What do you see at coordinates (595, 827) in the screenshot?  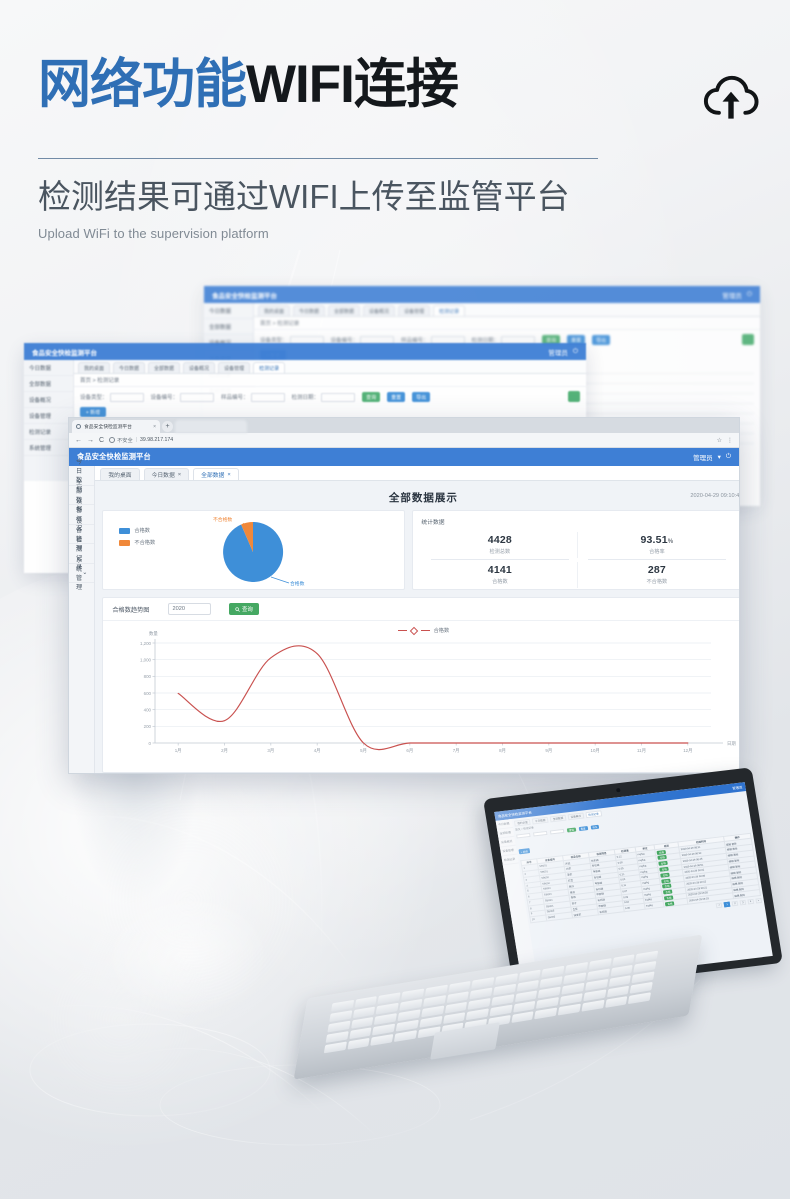 I see `laptop-export-button: 导出` at bounding box center [595, 827].